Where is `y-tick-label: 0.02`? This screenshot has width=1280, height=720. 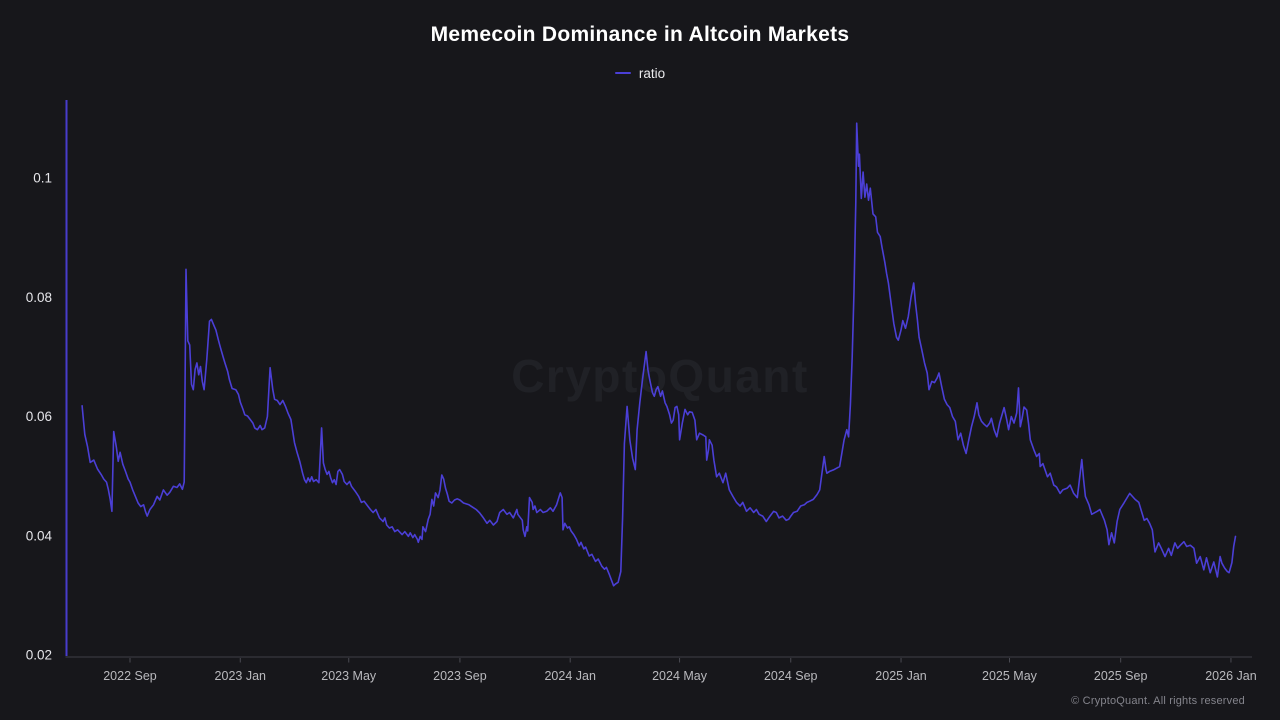
y-tick-label: 0.02 is located at coordinates (39, 655).